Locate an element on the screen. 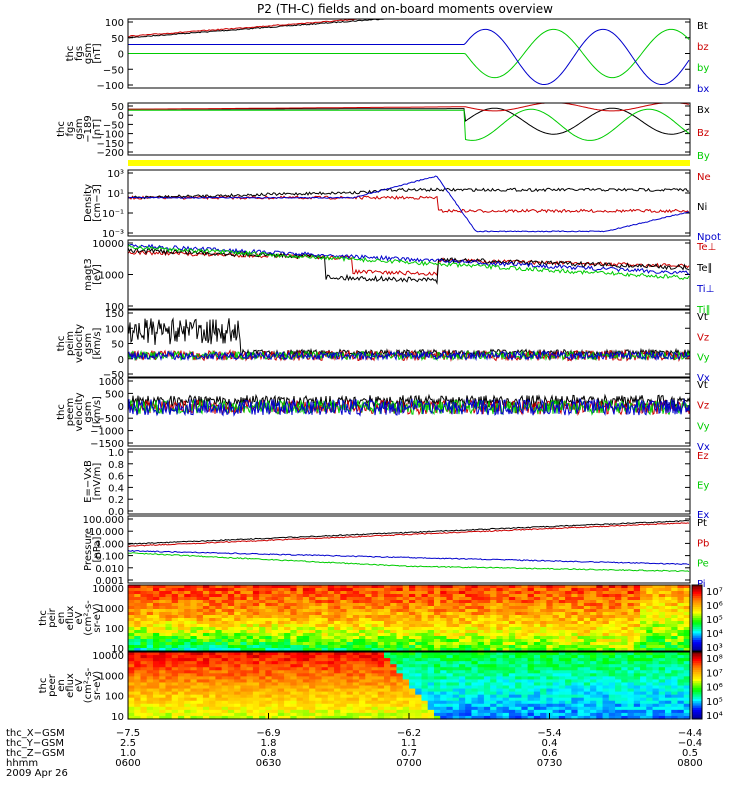  panel-frame is located at coordinates (409, 549).